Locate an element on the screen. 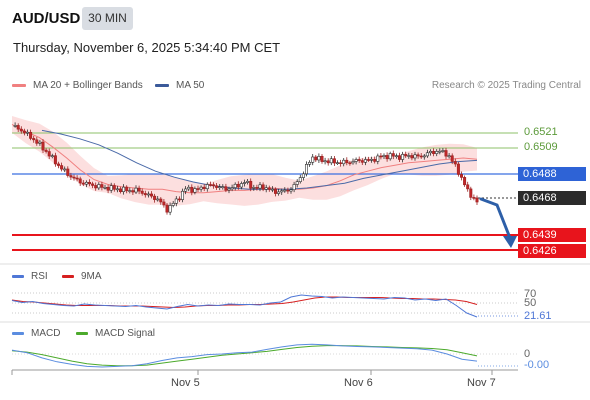  ma50-swatch is located at coordinates (162, 85).